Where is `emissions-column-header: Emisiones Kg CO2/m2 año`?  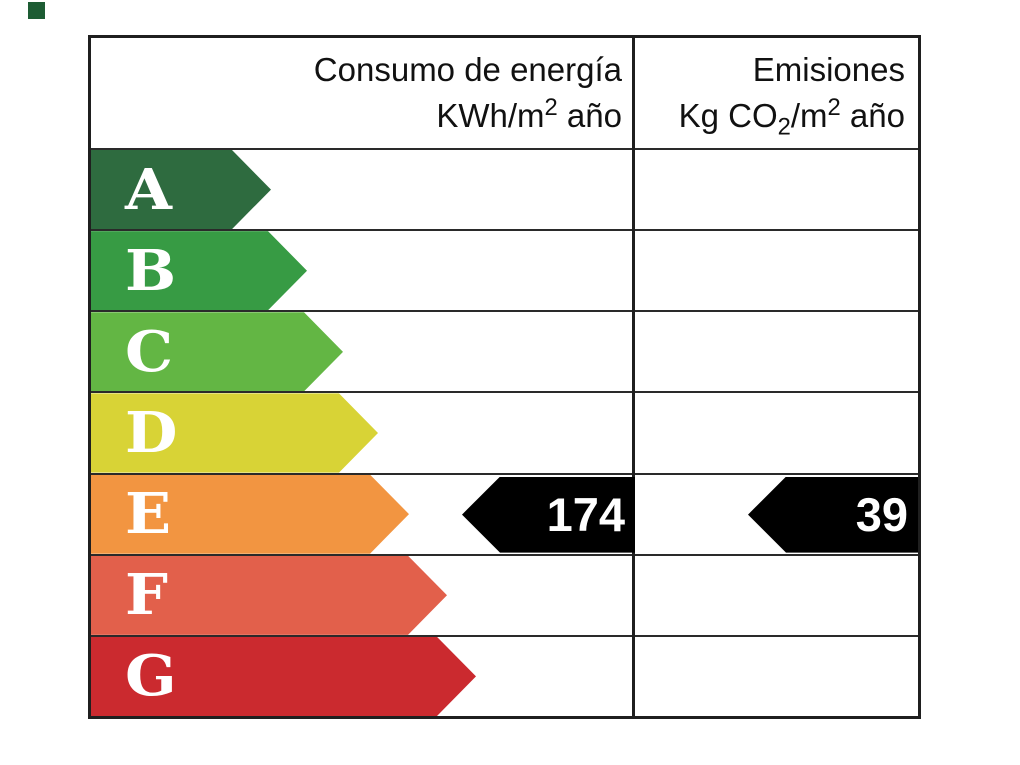 emissions-column-header: Emisiones Kg CO2/m2 año is located at coordinates (776, 93).